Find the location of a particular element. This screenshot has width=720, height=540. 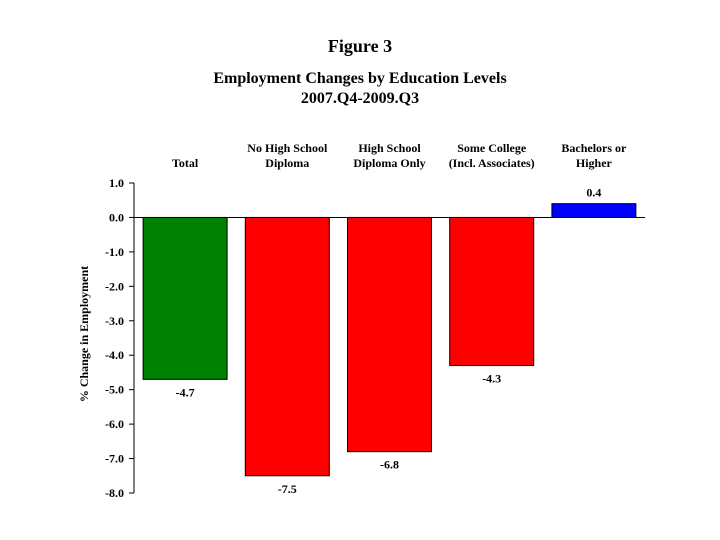

chart-subtitle: 2007.Q4-2009.Q3 is located at coordinates (360, 98).